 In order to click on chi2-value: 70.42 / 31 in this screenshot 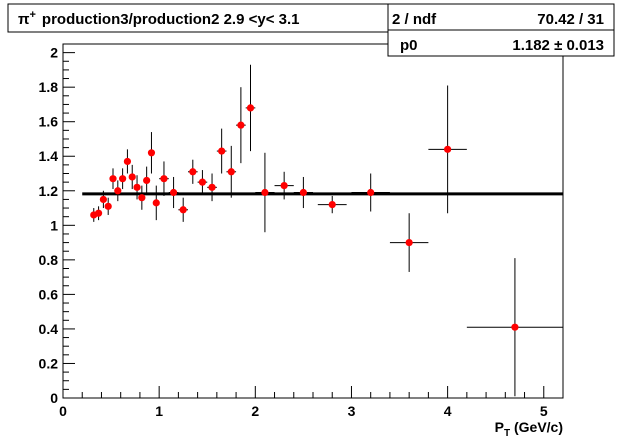, I will do `click(570, 19)`.